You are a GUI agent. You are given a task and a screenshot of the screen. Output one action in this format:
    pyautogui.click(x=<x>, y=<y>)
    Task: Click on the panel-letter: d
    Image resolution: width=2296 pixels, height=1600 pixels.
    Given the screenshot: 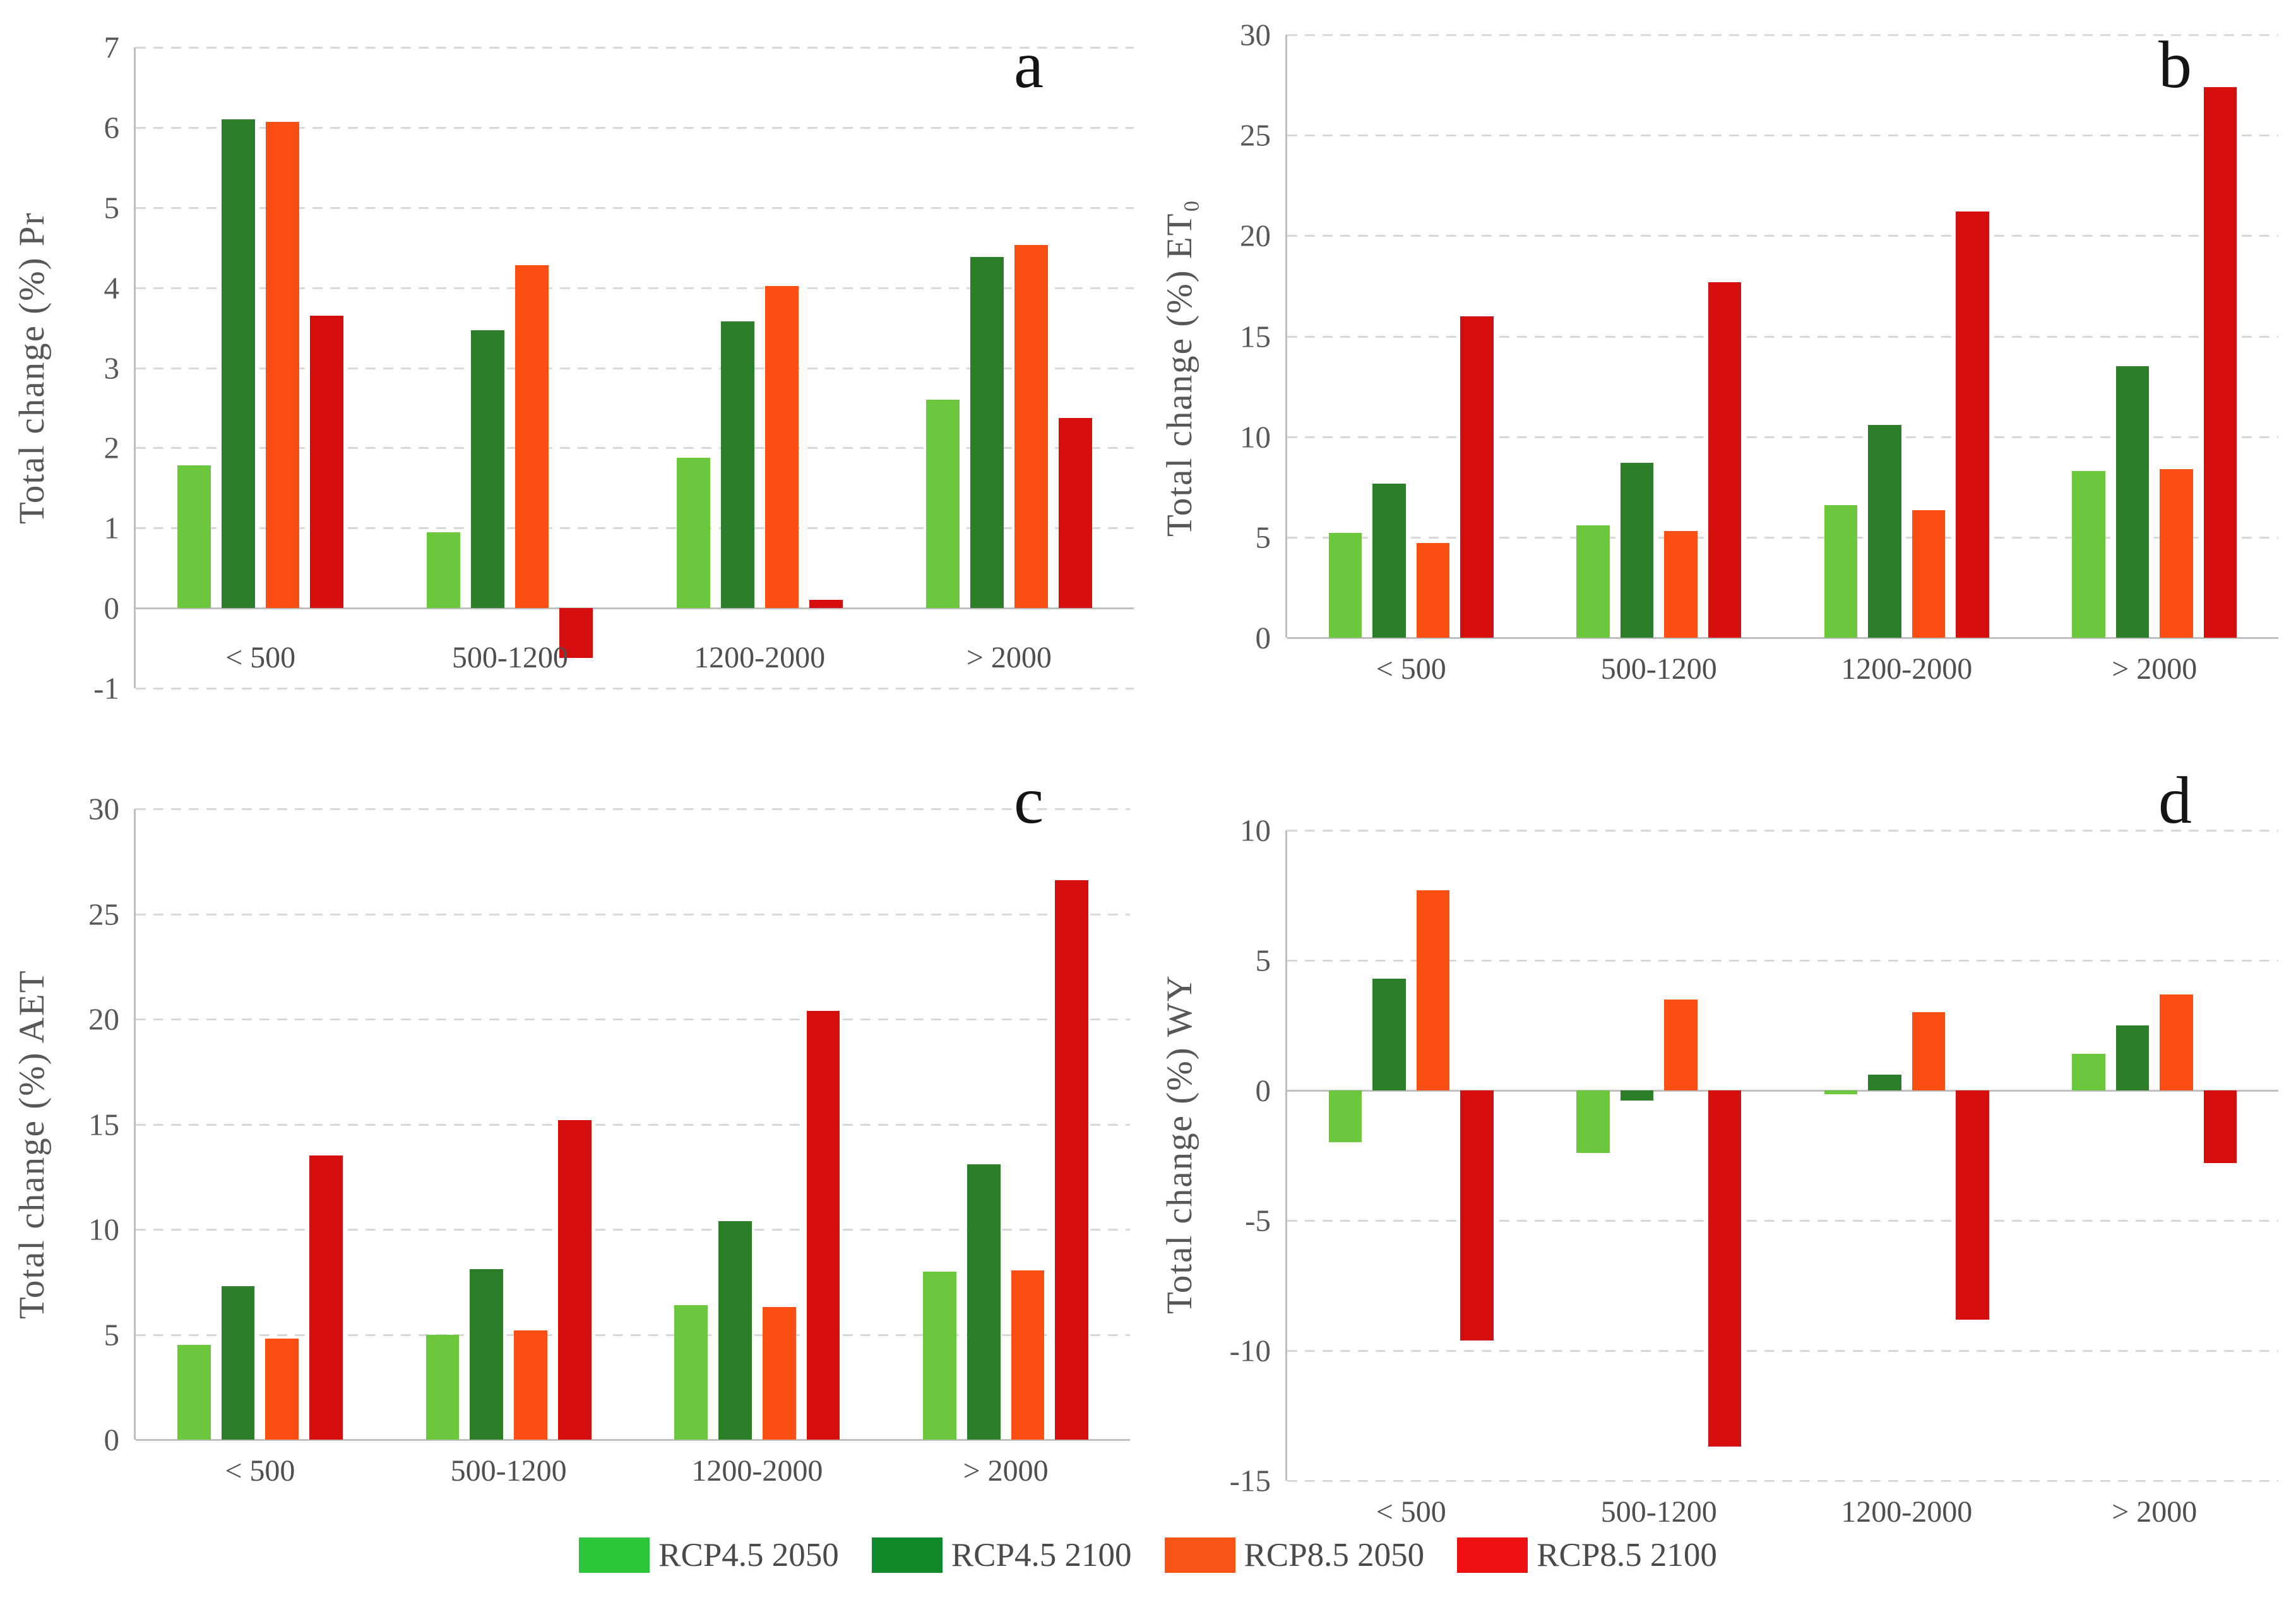 What is the action you would take?
    pyautogui.click(x=2175, y=800)
    